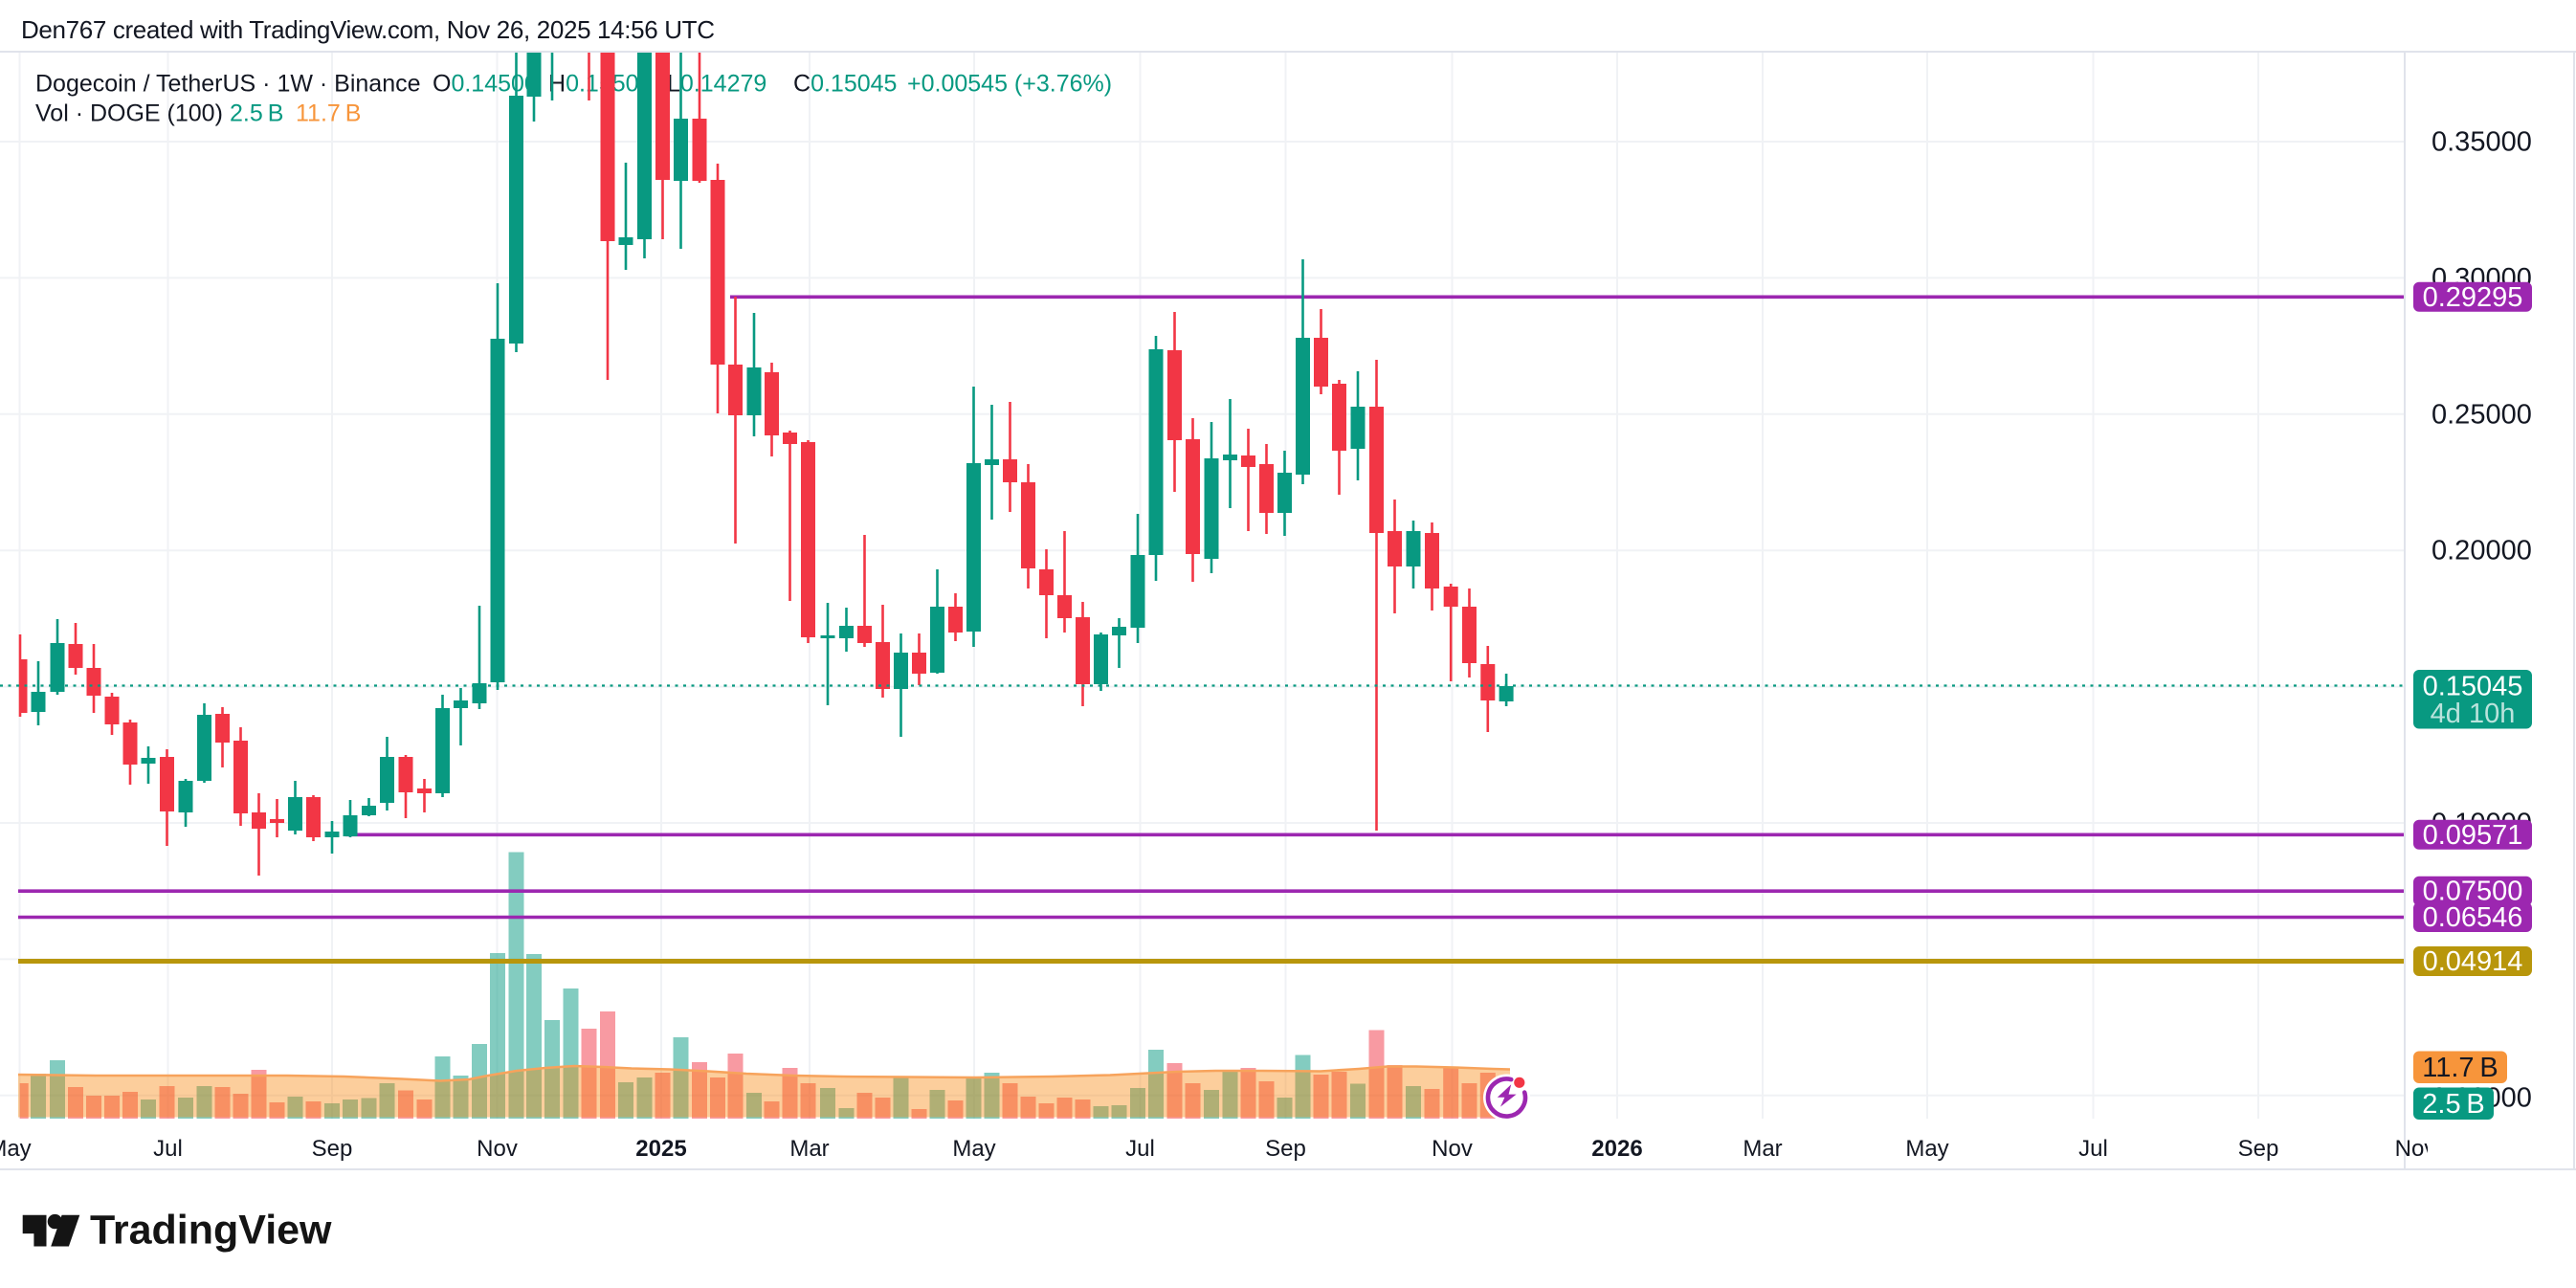 The image size is (2576, 1288). I want to click on svg-text: 0.20000, so click(2482, 551).